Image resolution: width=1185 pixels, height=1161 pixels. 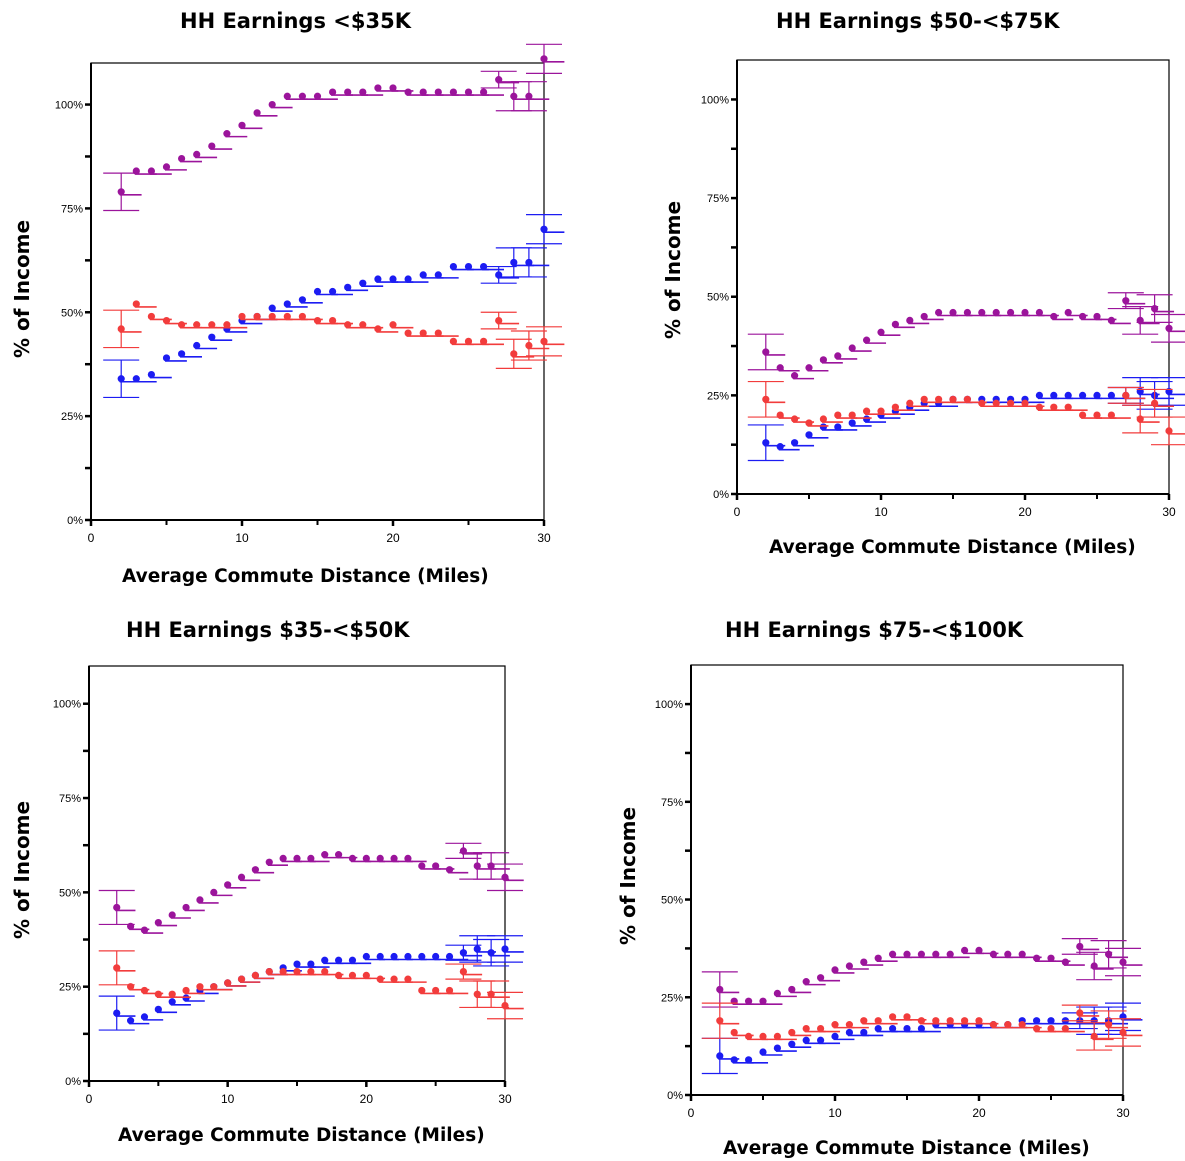 What do you see at coordinates (691, 1113) in the screenshot?
I see `x-tick-label: 0` at bounding box center [691, 1113].